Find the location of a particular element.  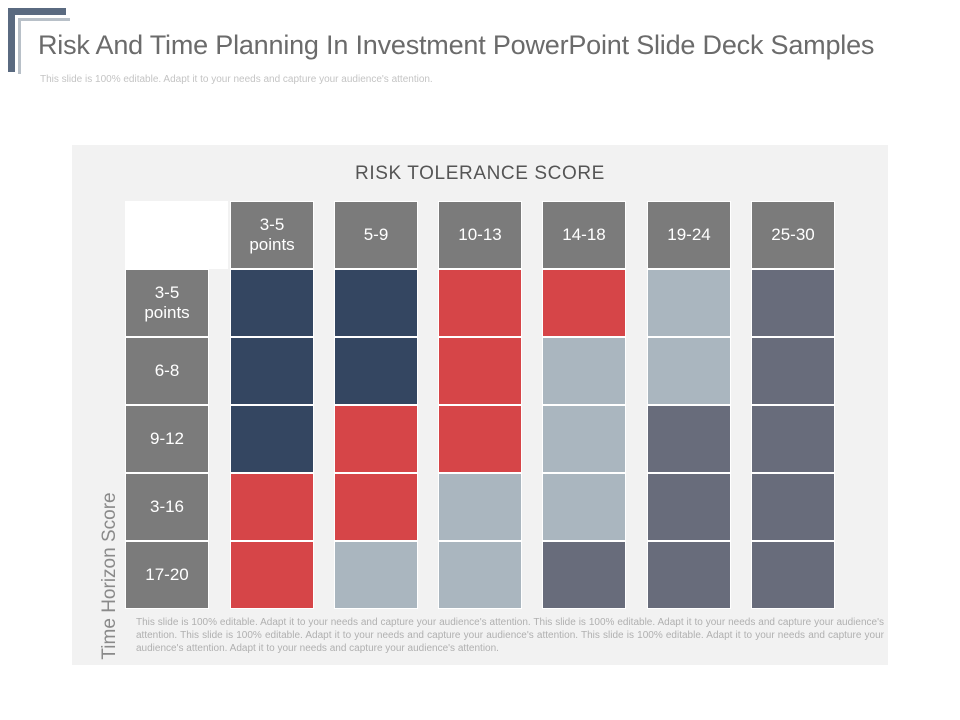

row-header: 3-5 points is located at coordinates (167, 303).